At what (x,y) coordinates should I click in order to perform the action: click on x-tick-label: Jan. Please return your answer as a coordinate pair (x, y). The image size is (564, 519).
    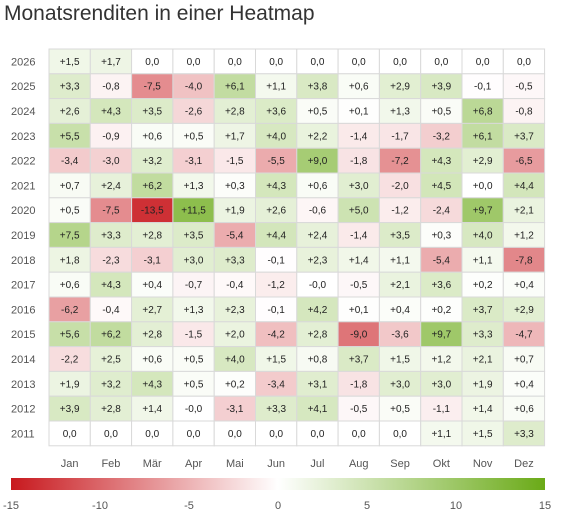
    Looking at the image, I should click on (70, 464).